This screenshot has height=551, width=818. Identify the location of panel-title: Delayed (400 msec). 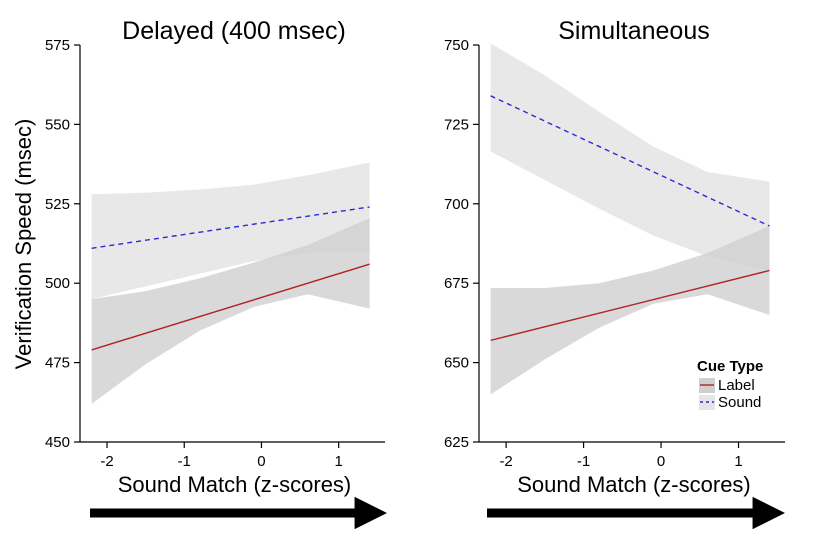
(234, 31).